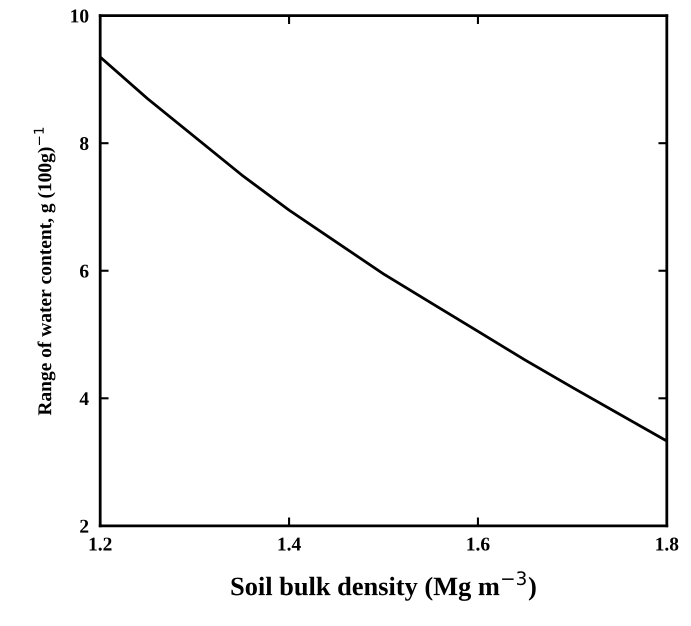 The height and width of the screenshot is (626, 691). I want to click on x-tick-label: 1.6, so click(478, 544).